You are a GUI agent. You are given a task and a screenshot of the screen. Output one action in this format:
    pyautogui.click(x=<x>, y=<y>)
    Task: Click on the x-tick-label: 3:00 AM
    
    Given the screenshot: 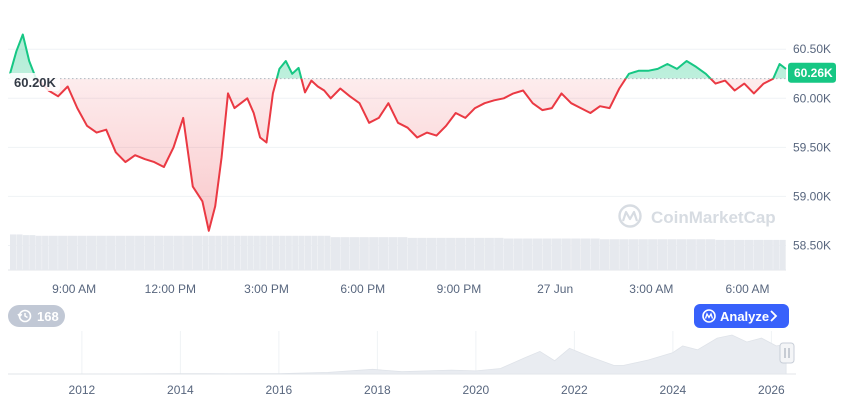 What is the action you would take?
    pyautogui.click(x=651, y=289)
    